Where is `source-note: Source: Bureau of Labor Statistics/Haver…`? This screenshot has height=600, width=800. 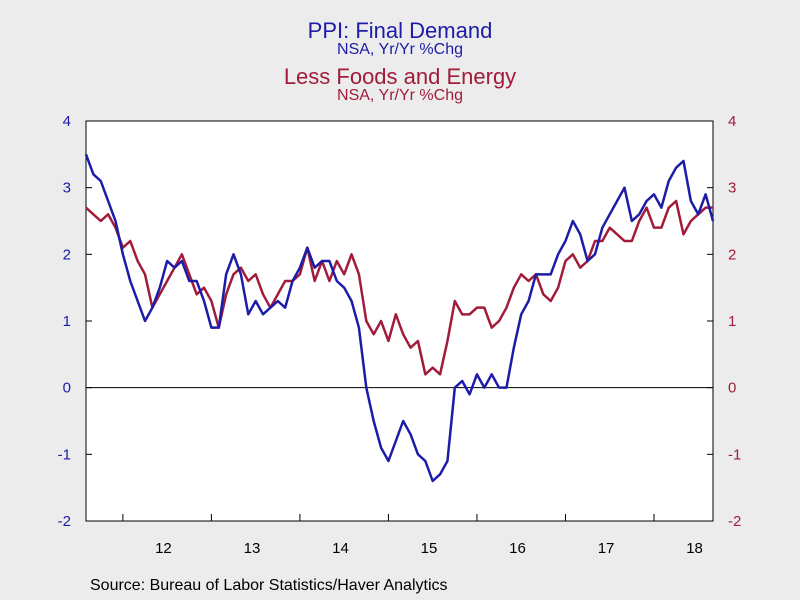 source-note: Source: Bureau of Labor Statistics/Haver… is located at coordinates (269, 585).